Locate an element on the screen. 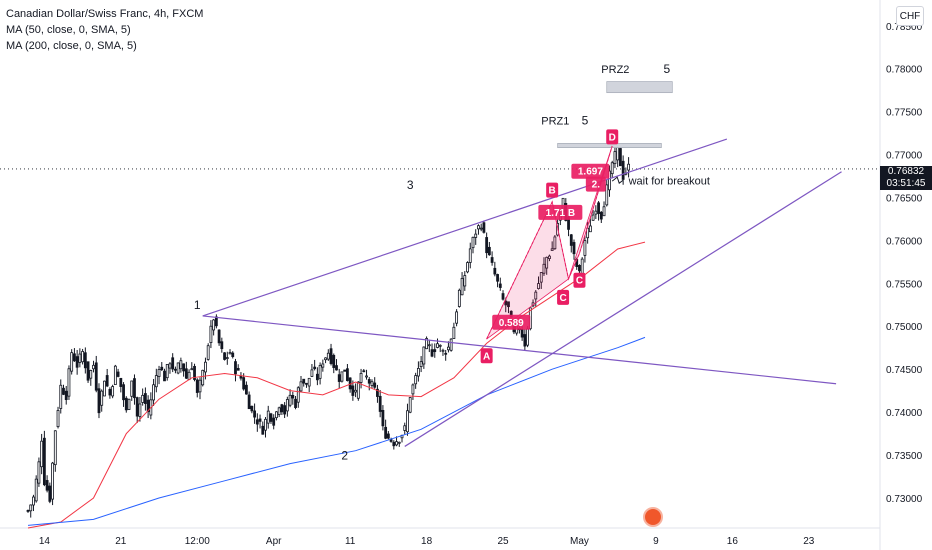 This screenshot has height=550, width=932. y-tick-label: 0.73000 is located at coordinates (904, 499).